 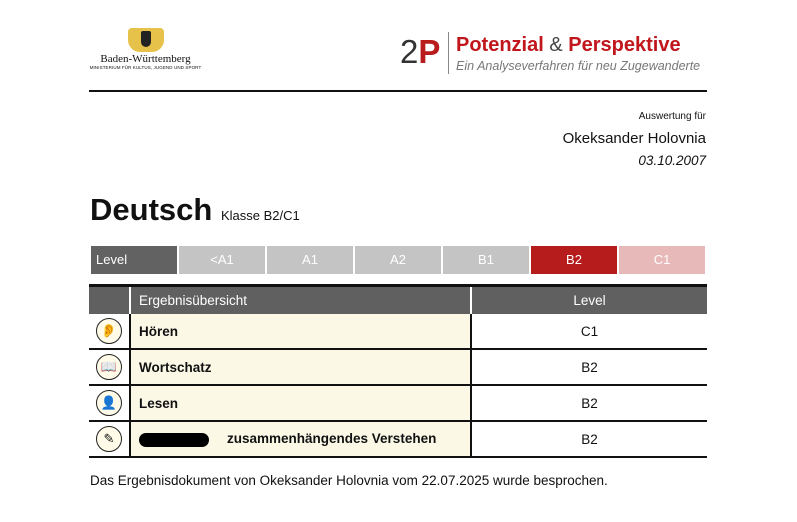 I want to click on table-header: Ergebnisübersicht Level, so click(x=398, y=299).